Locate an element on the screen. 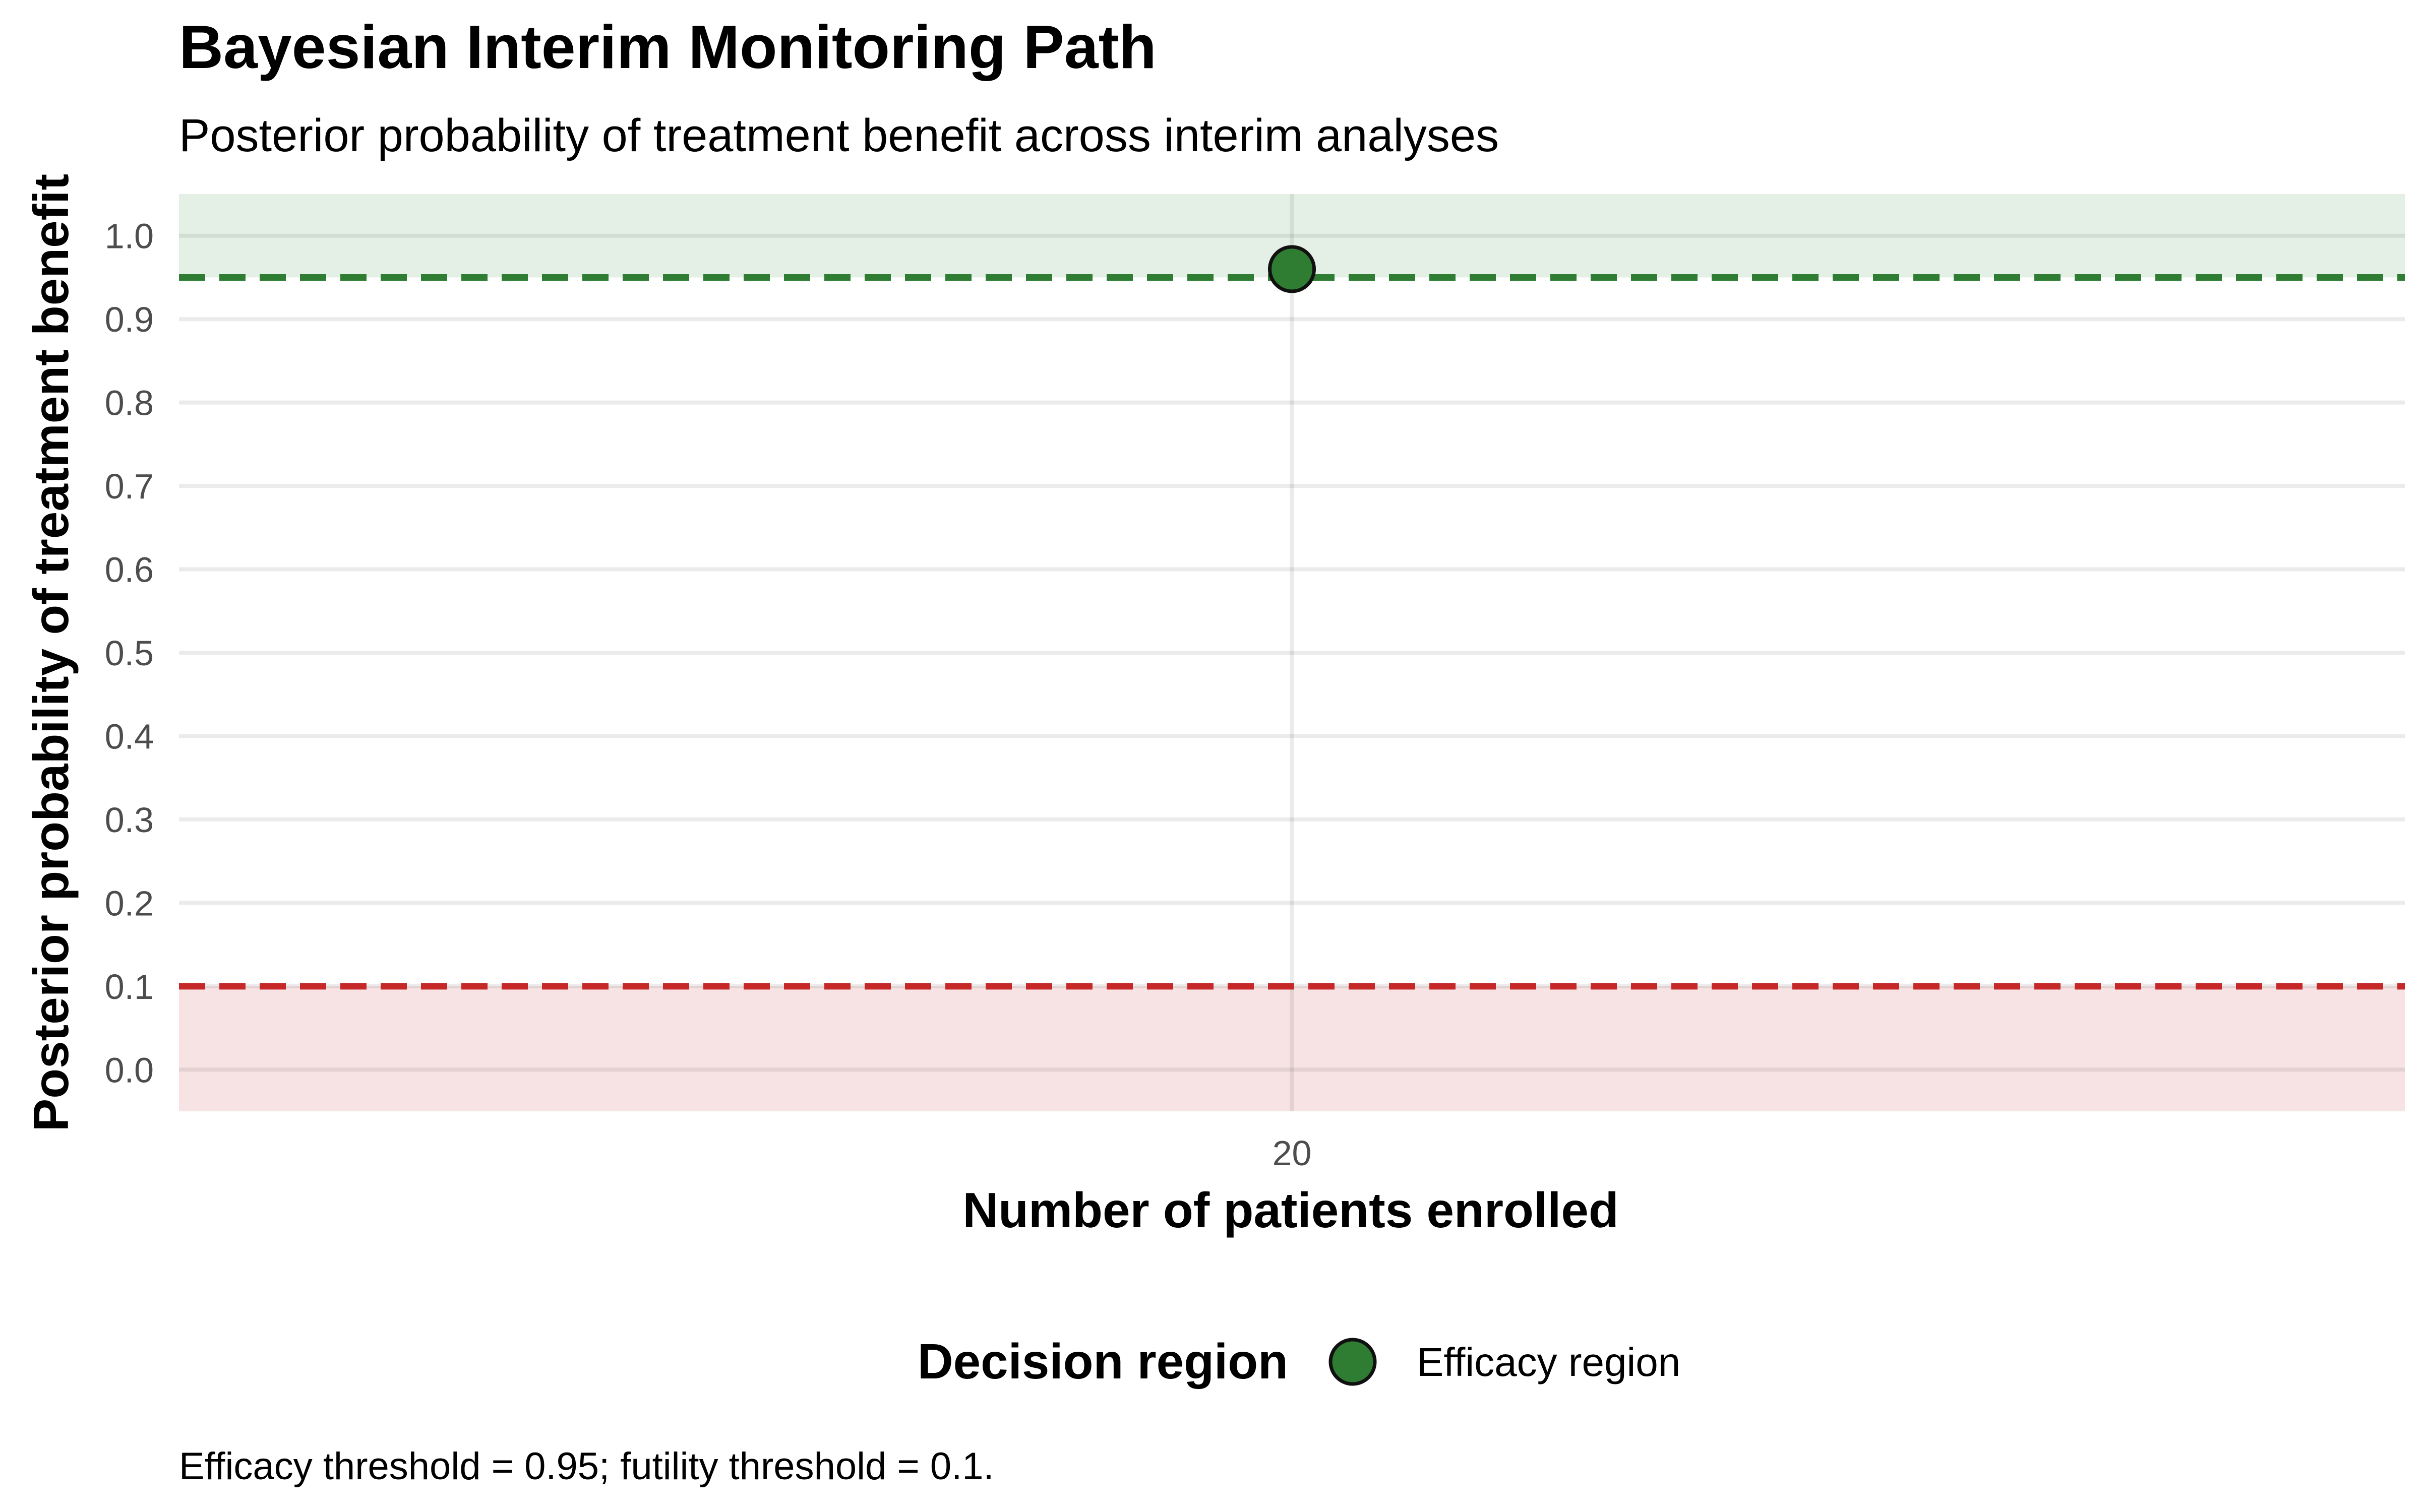  chart-title: Bayesian Interim Monitoring Path is located at coordinates (668, 47).